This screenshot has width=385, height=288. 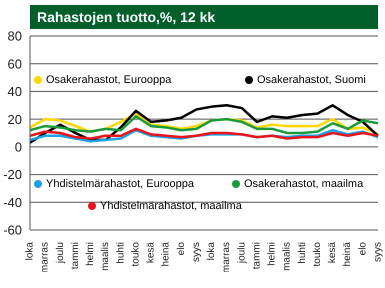 What do you see at coordinates (171, 206) in the screenshot?
I see `legend-label: Yhdistelmärahastot, maailma` at bounding box center [171, 206].